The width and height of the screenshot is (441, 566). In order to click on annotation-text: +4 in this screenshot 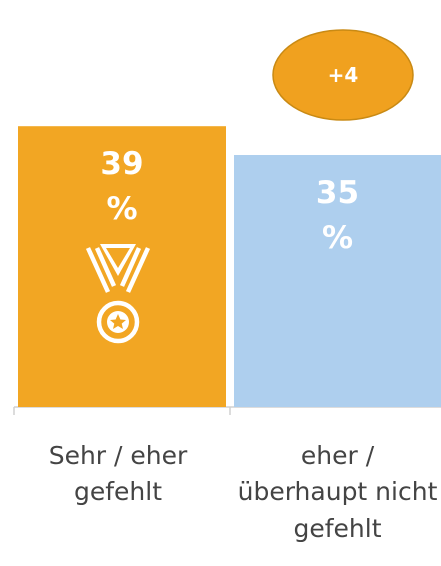, I will do `click(343, 75)`.